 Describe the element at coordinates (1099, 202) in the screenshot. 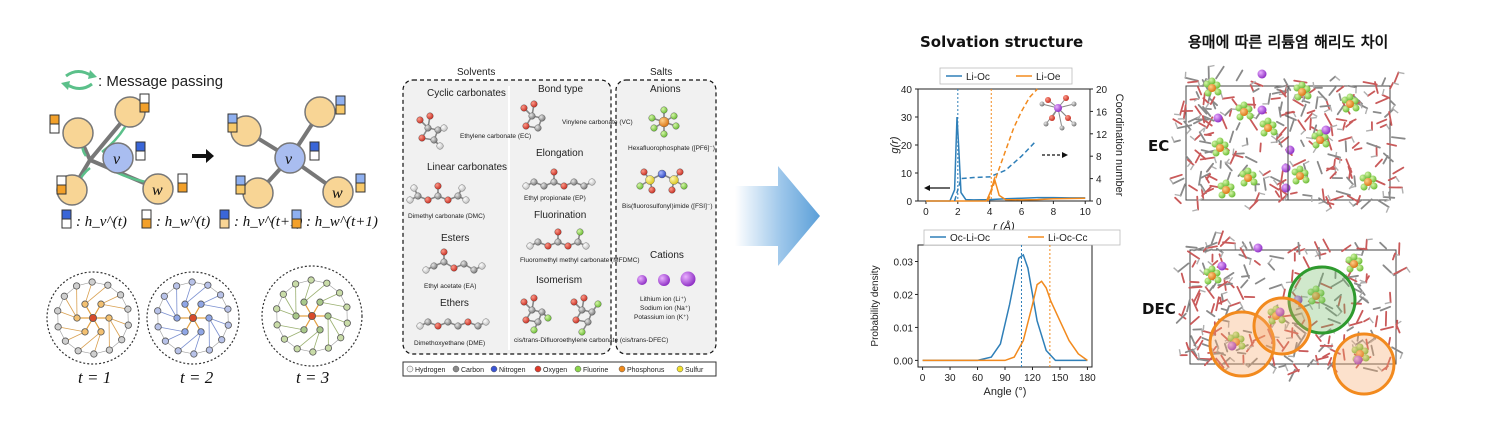

I see `y2-tick-label: 0` at that location.